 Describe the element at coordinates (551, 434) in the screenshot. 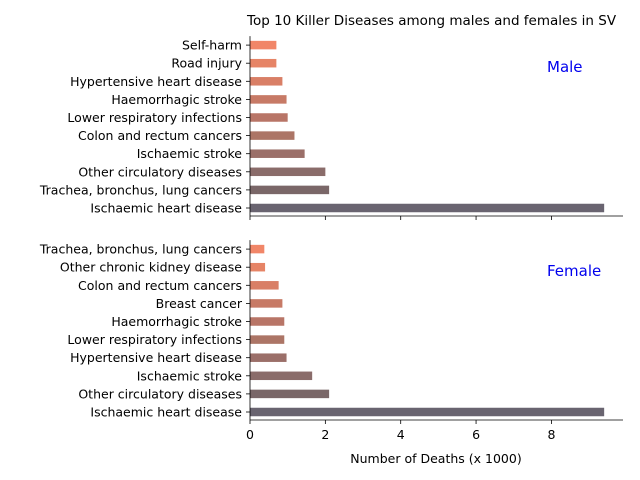

I see `x-tick-label: 8` at that location.